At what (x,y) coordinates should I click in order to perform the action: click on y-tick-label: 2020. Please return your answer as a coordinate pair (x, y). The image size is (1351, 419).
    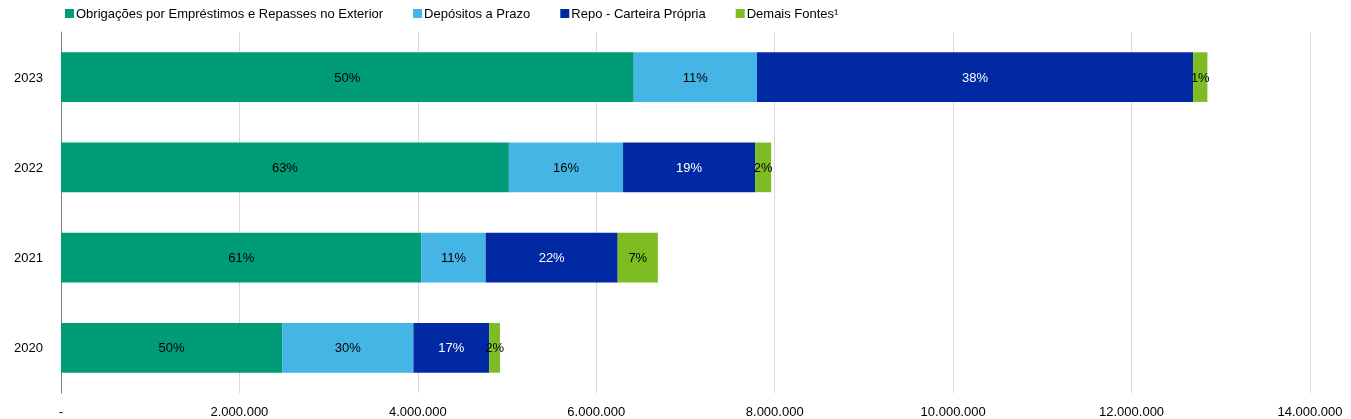
    Looking at the image, I should click on (28, 348).